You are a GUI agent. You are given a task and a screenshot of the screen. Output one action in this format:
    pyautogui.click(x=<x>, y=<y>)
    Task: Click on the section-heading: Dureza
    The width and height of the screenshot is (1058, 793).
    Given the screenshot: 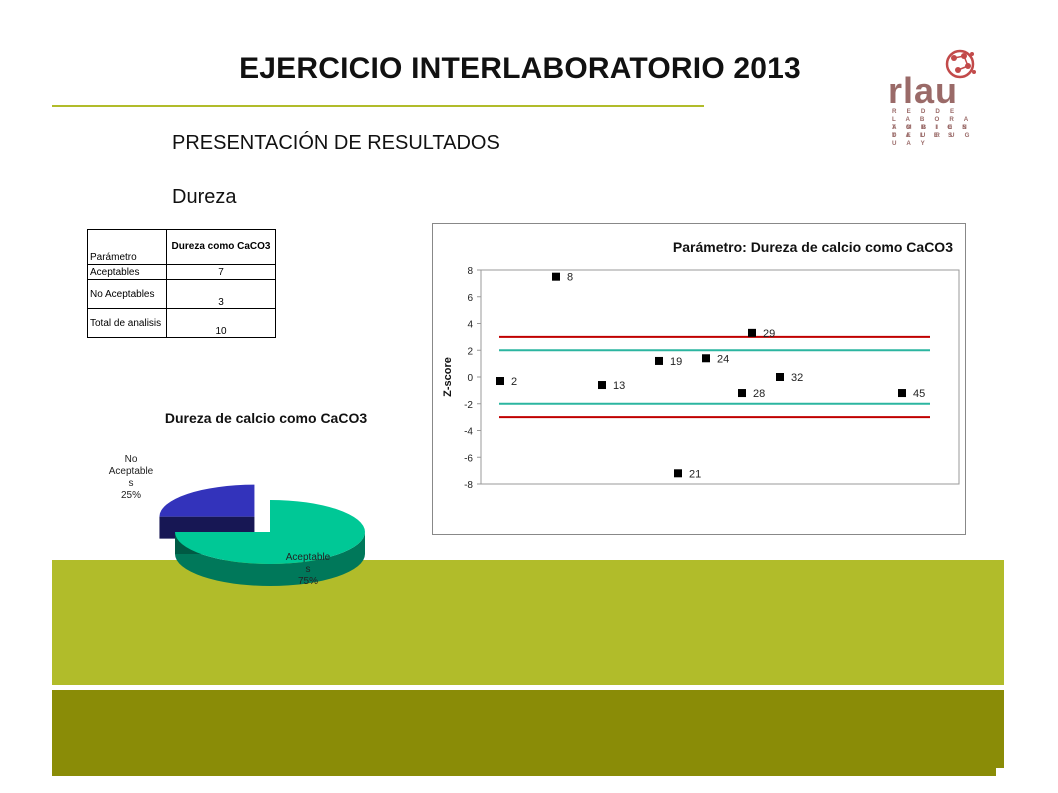 What is the action you would take?
    pyautogui.click(x=204, y=197)
    